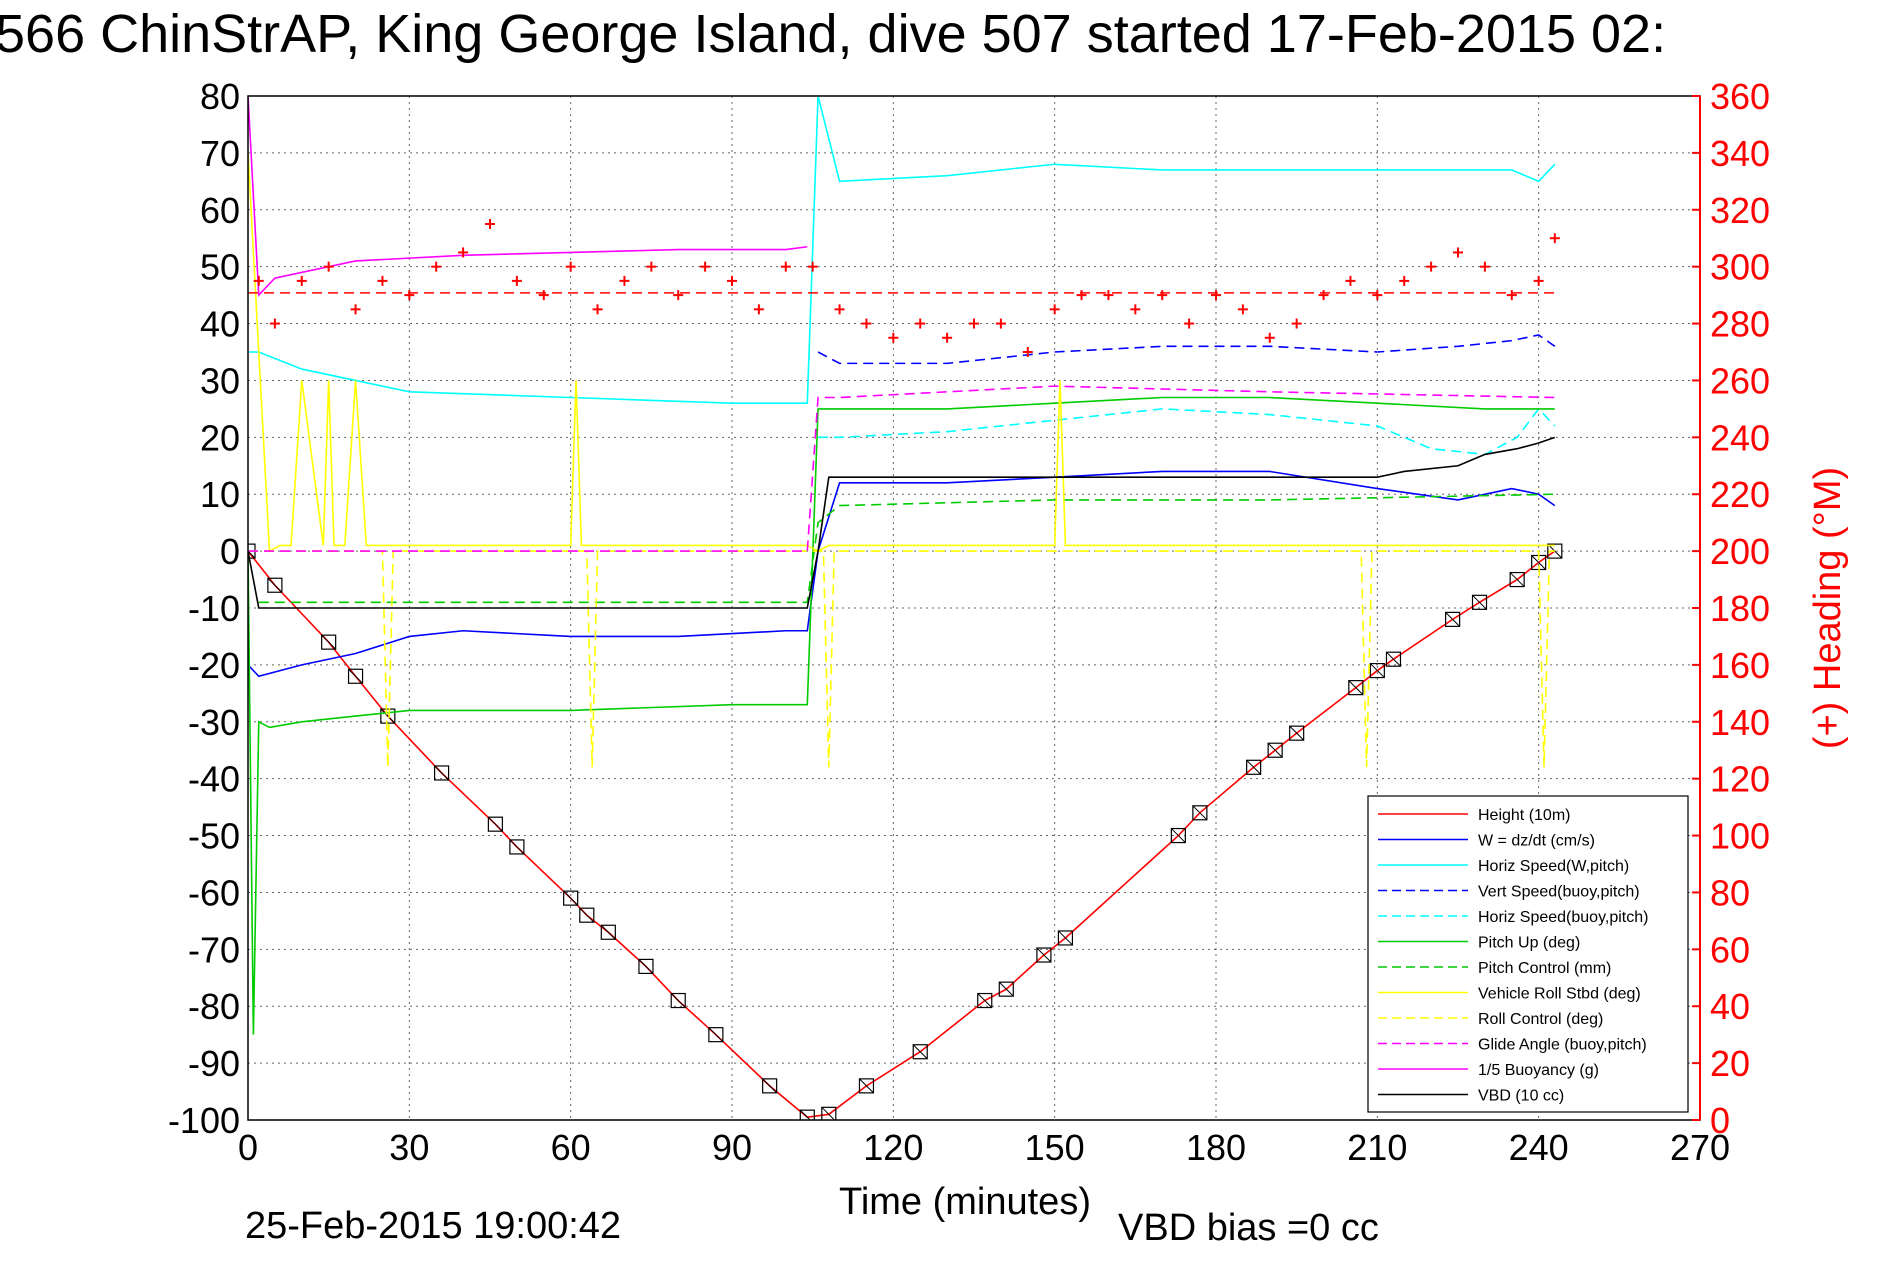 This screenshot has width=1891, height=1262. Describe the element at coordinates (893, 1147) in the screenshot. I see `x-tick-label: 120` at that location.